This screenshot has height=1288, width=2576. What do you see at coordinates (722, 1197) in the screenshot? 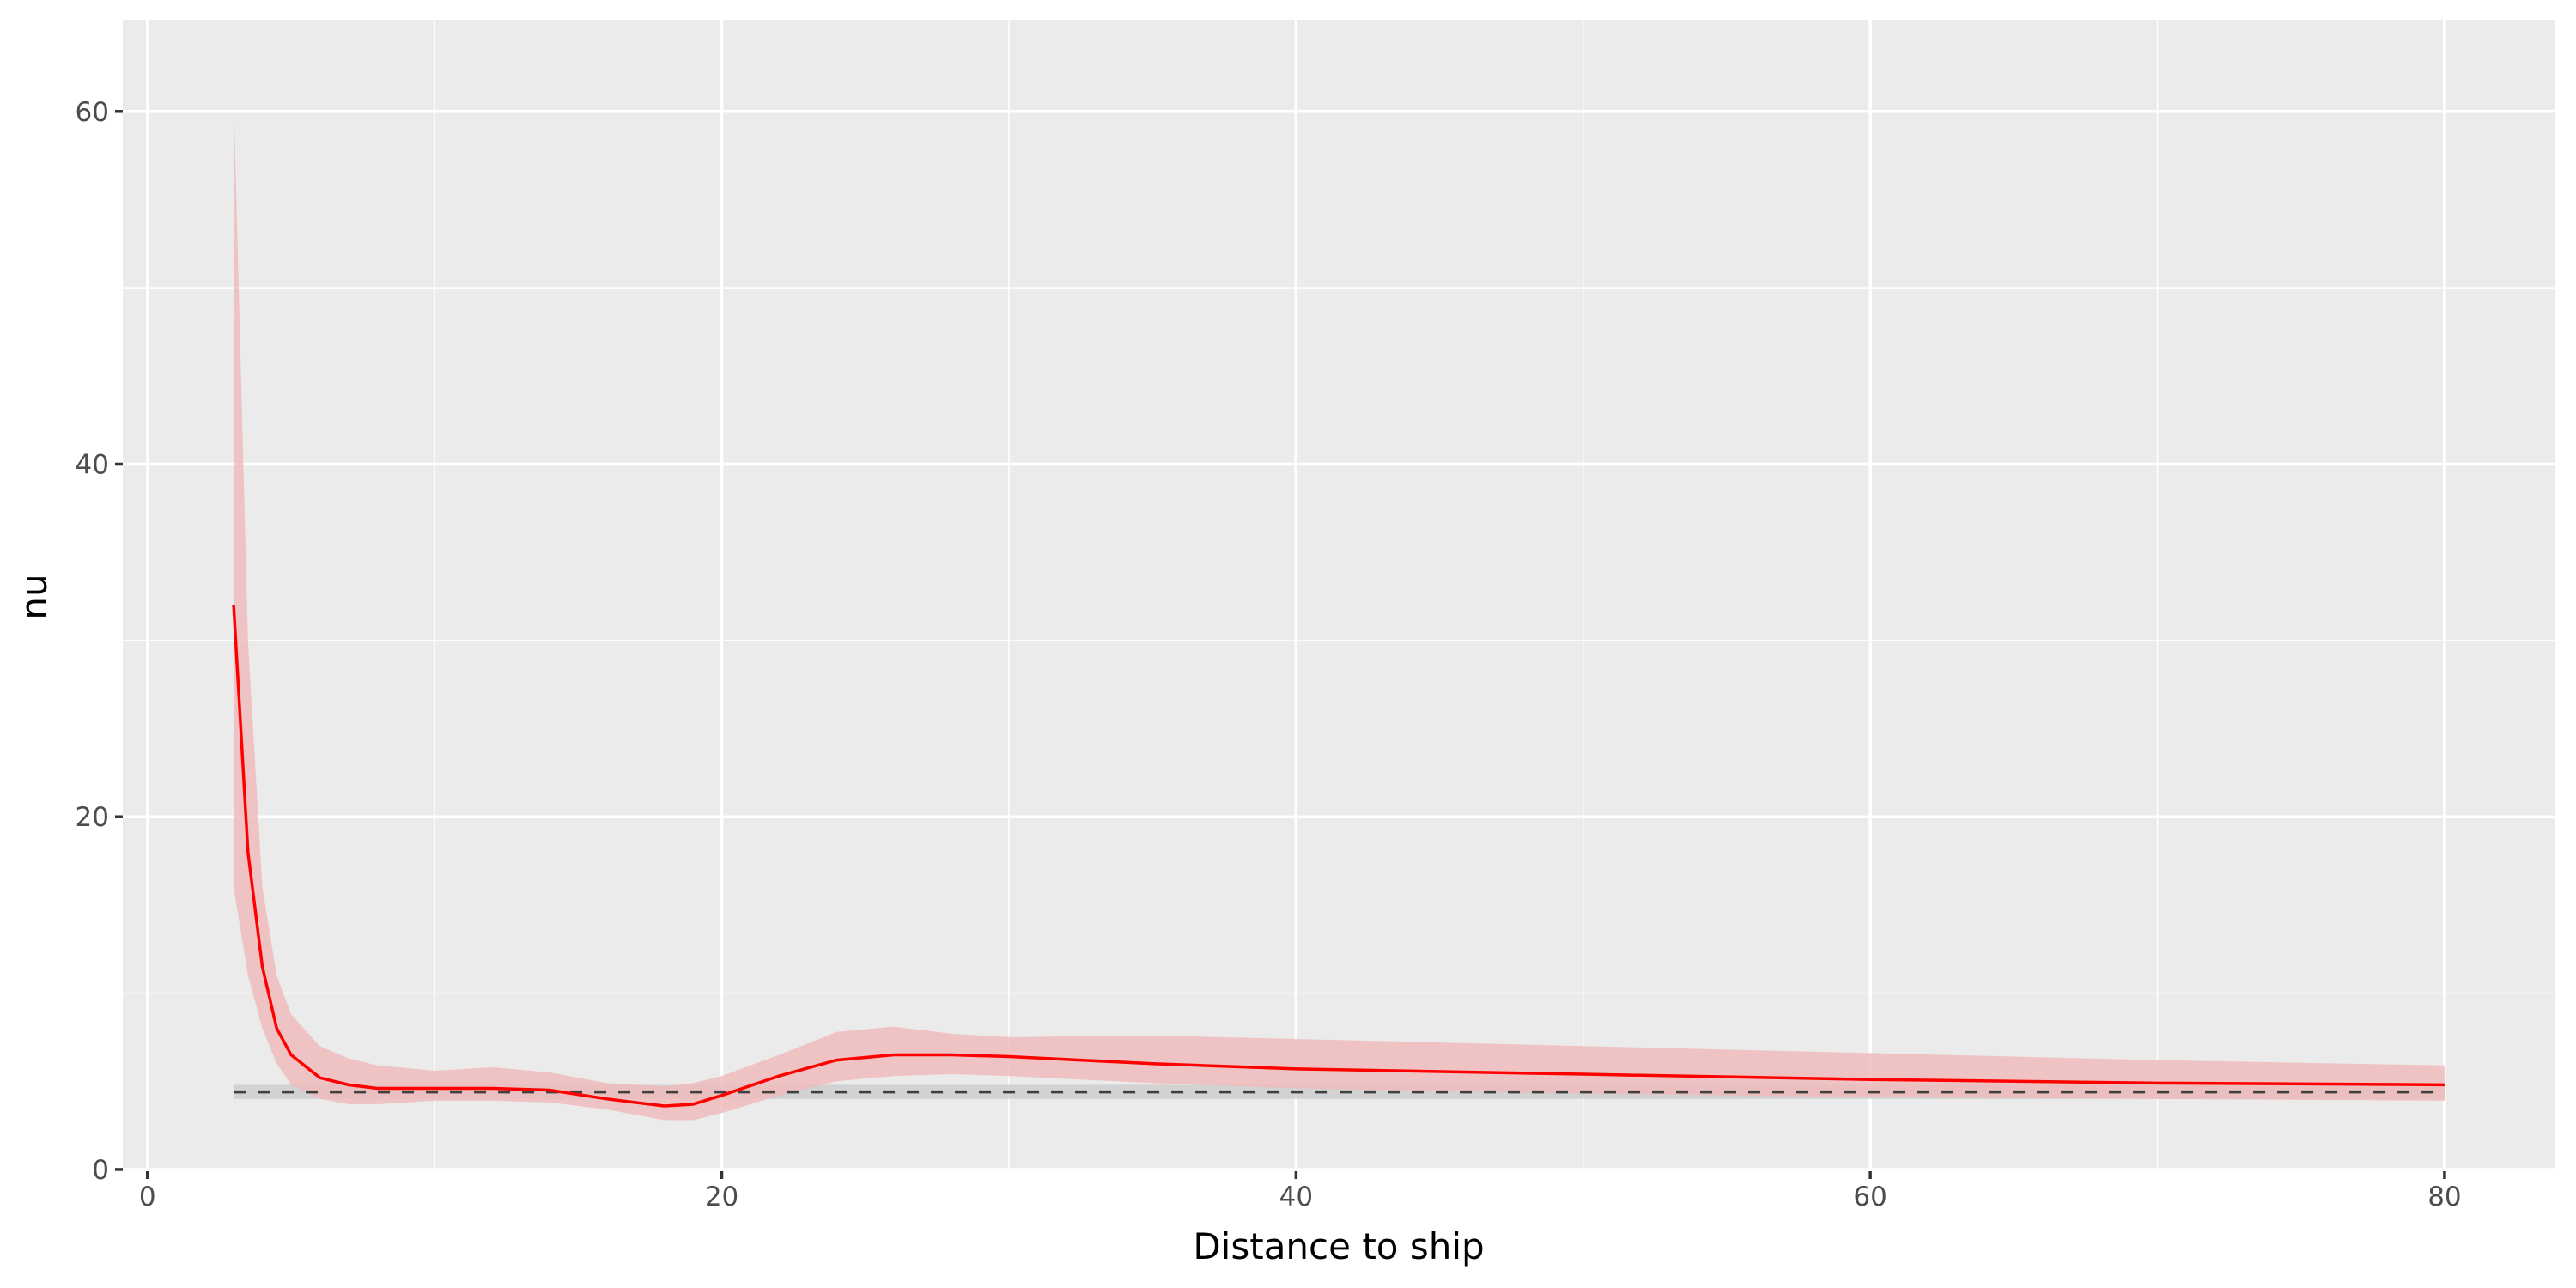
I see `x-tick-label: 20` at bounding box center [722, 1197].